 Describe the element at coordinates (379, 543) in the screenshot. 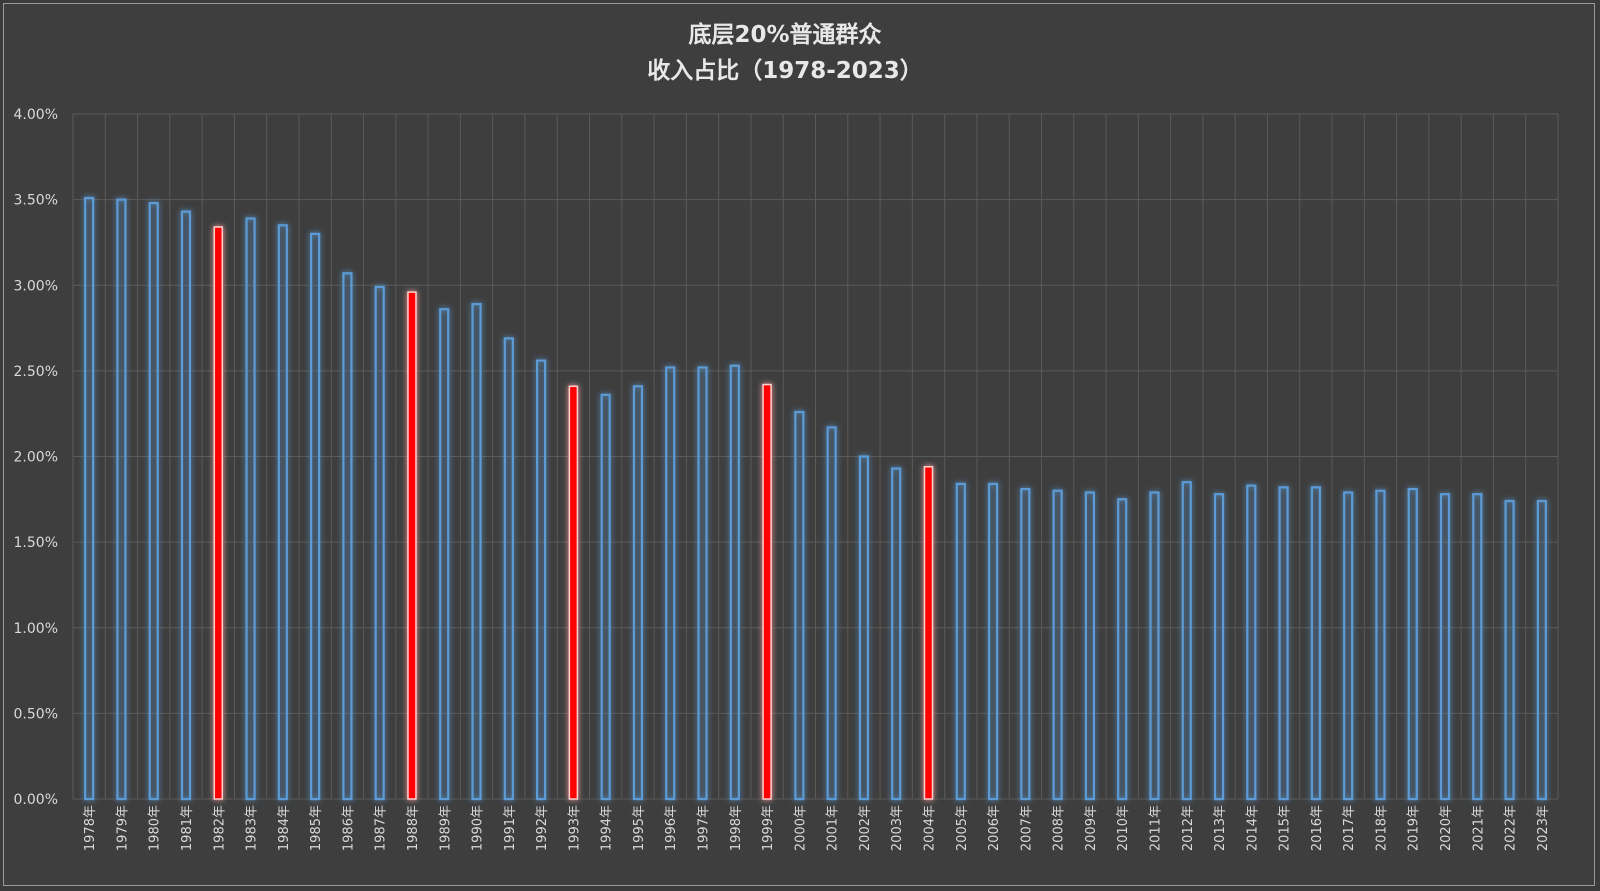

I see `bar-1987年` at that location.